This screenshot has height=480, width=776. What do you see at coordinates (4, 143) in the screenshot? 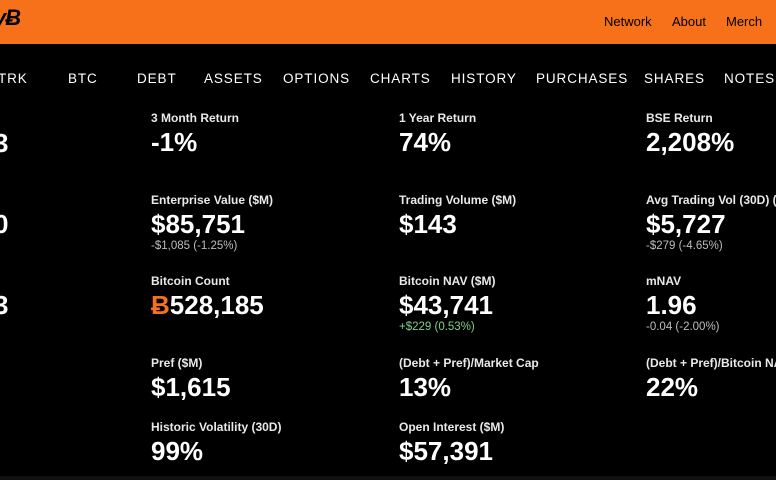
I see `edge-value-1: 3` at bounding box center [4, 143].